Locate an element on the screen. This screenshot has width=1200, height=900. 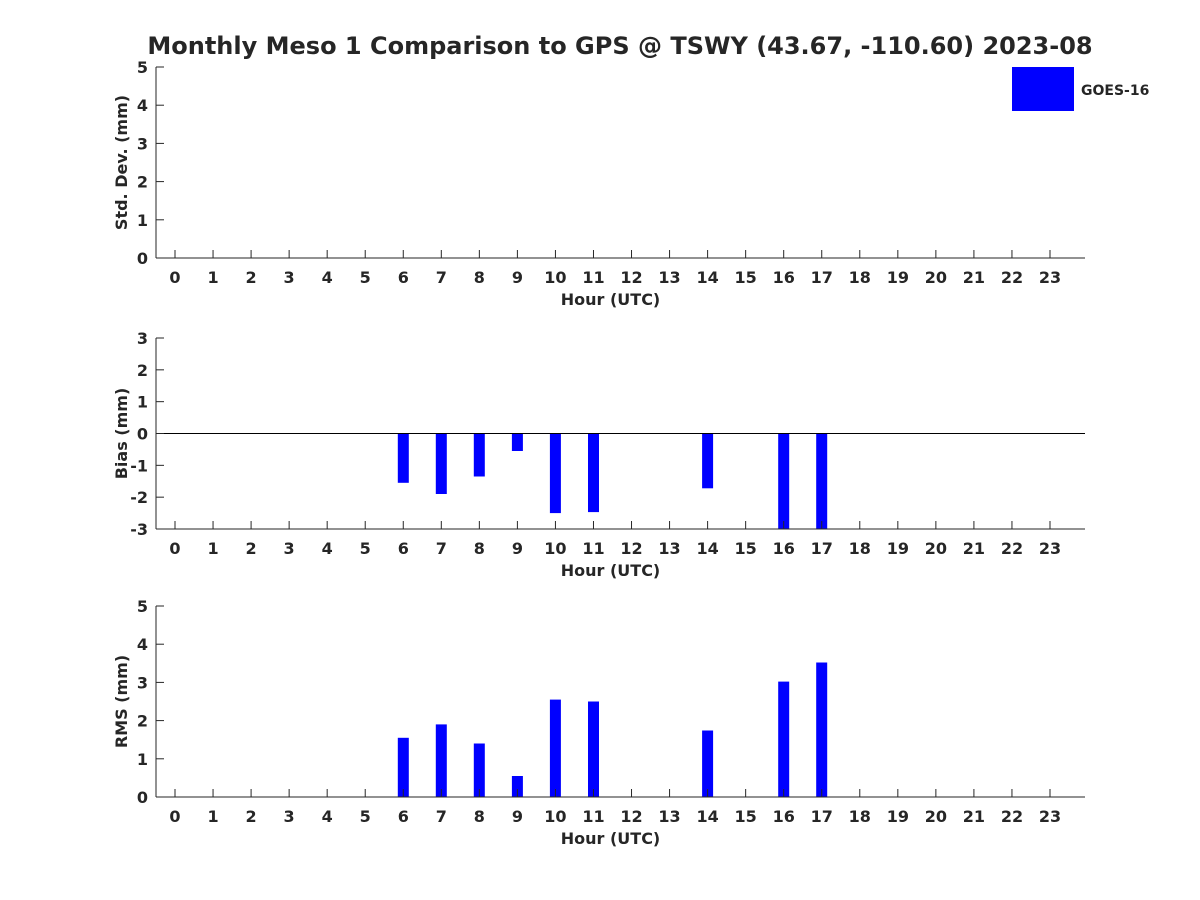
y-axis-label: RMS (mm) is located at coordinates (121, 701).